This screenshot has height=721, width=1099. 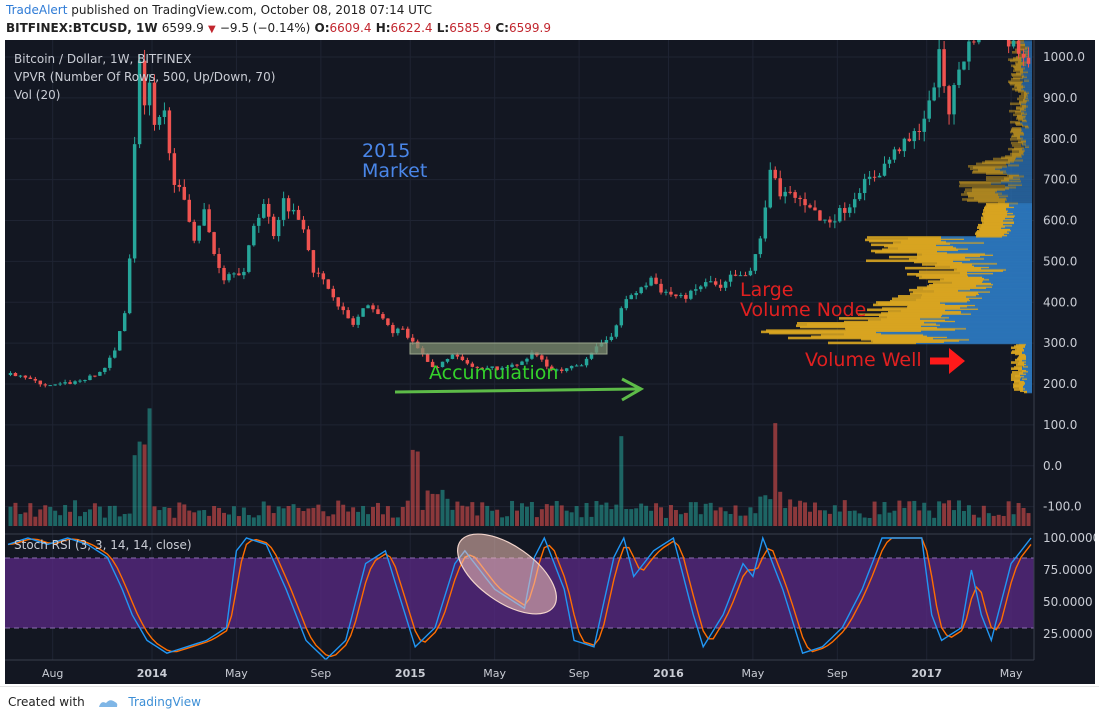 I want to click on annotation-large: Large, so click(x=766, y=290).